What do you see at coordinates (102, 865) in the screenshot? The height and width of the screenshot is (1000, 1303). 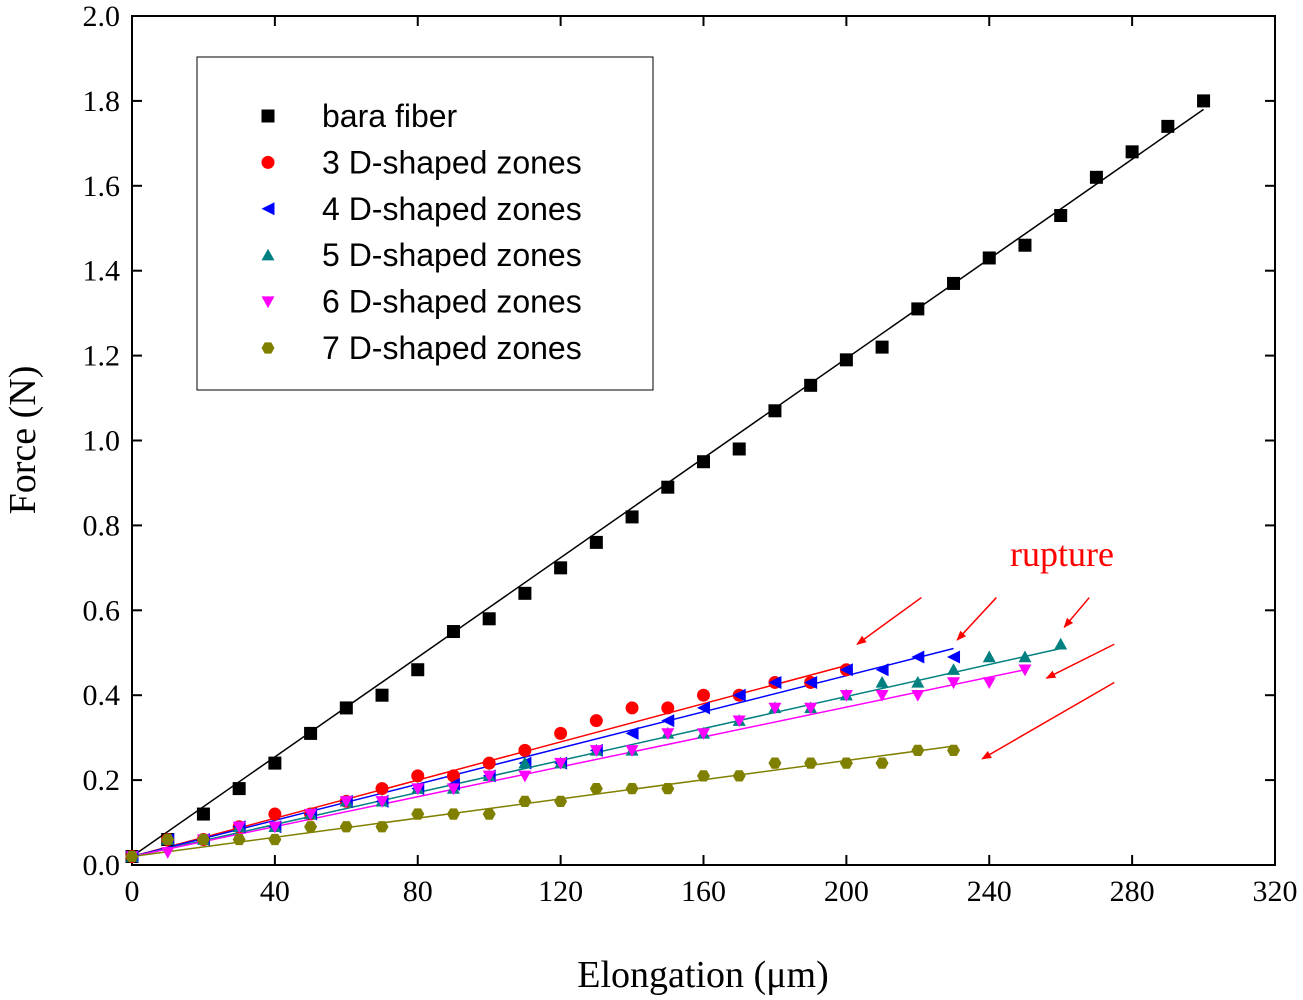 I see `y-tick-label: 0.0` at bounding box center [102, 865].